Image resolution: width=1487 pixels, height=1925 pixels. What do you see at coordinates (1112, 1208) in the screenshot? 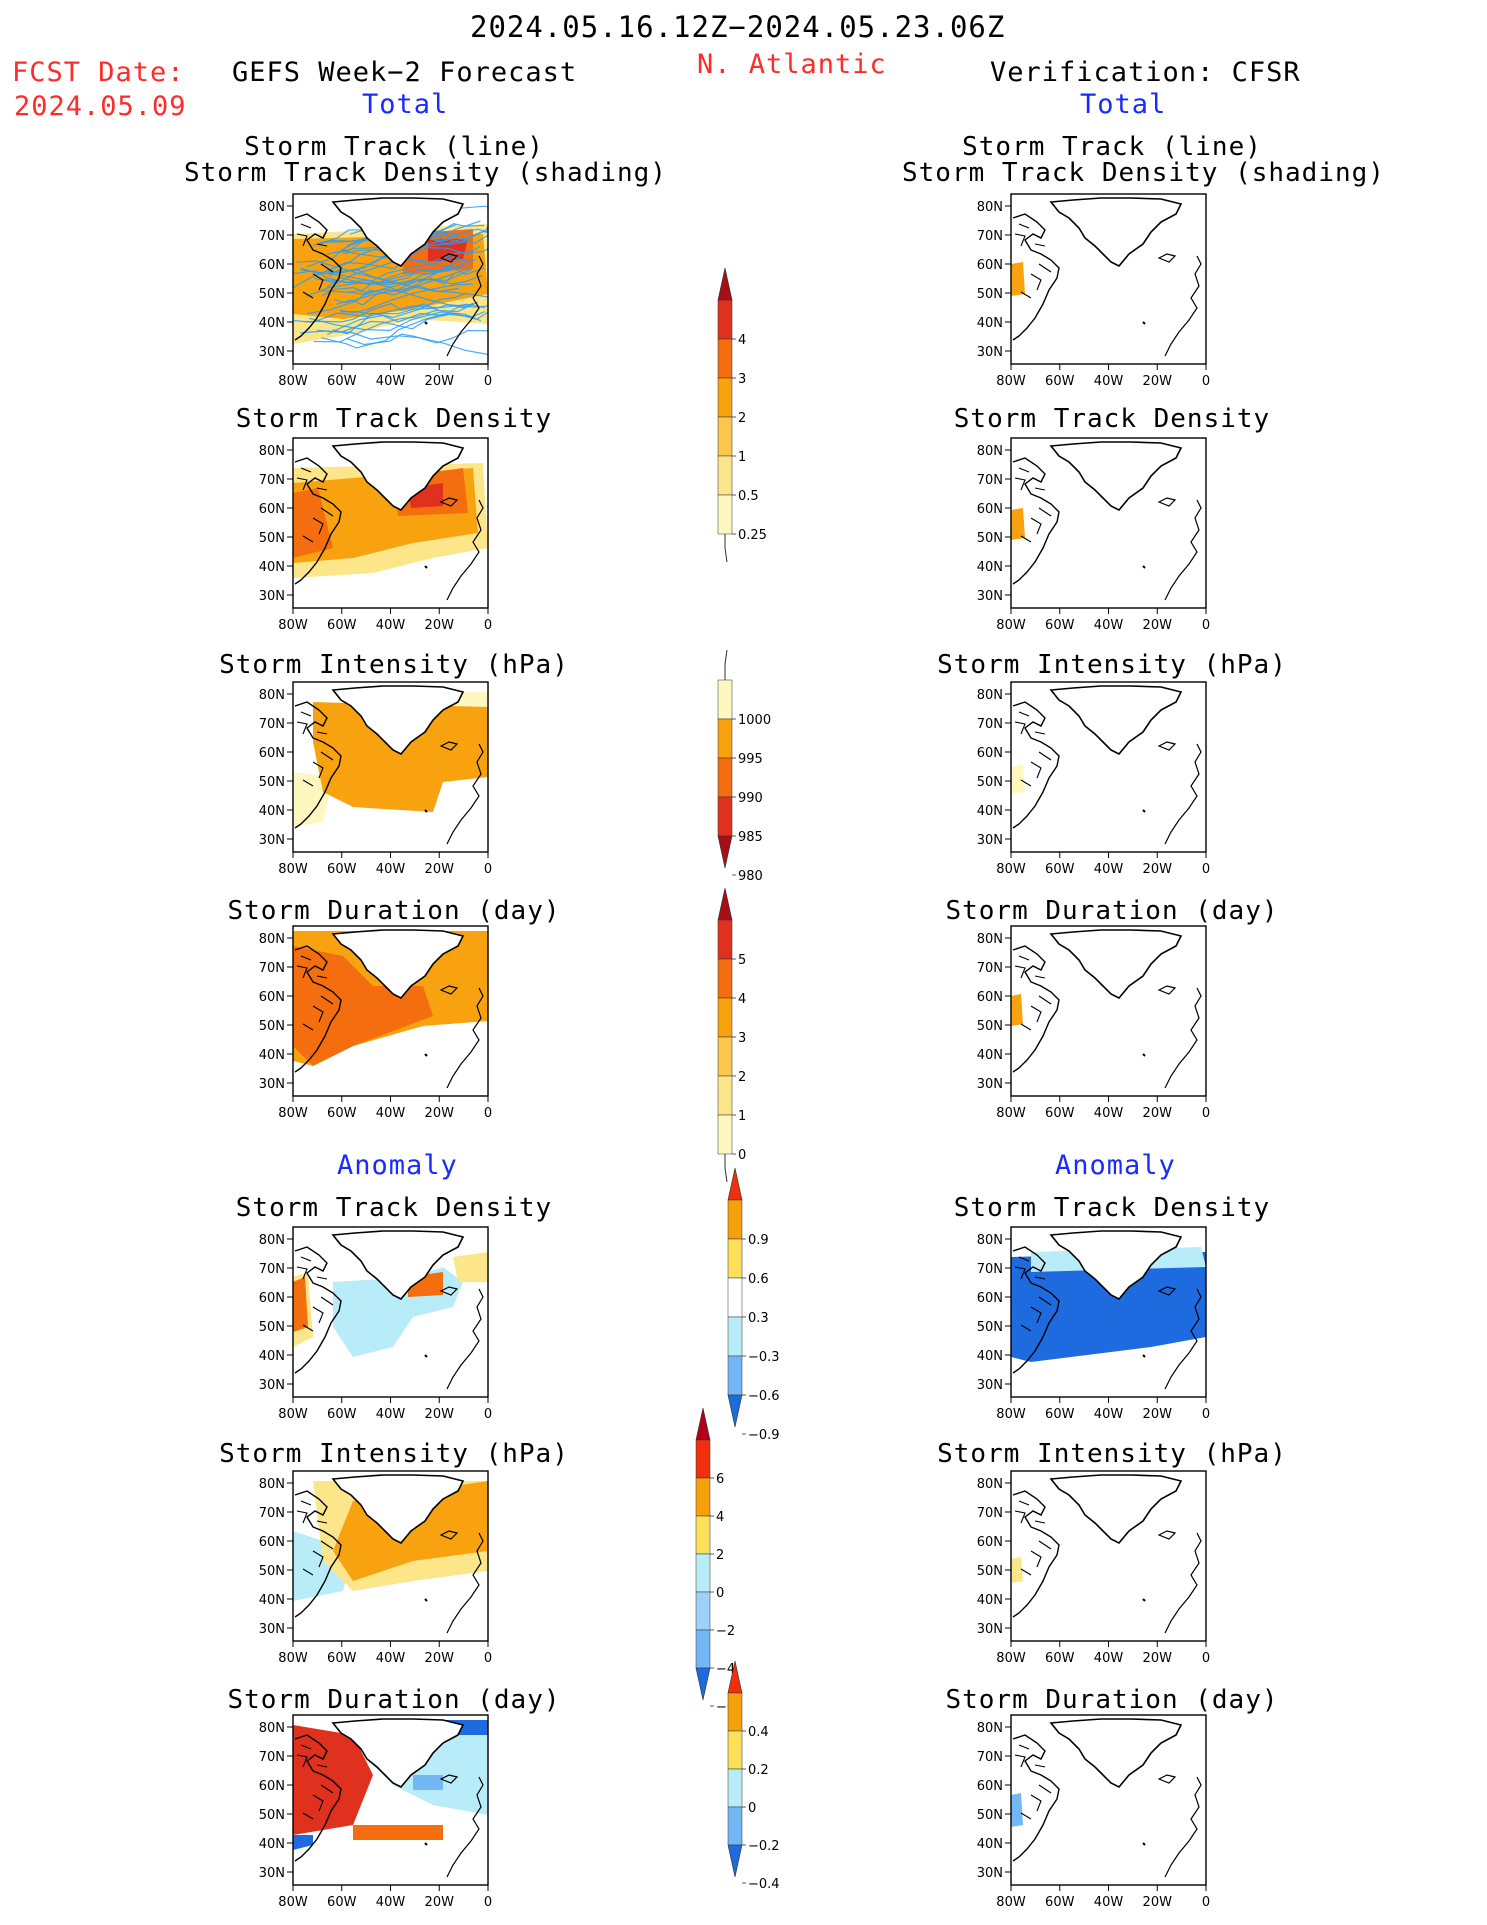
I see `title-density-anom-right: Storm Track Density` at bounding box center [1112, 1208].